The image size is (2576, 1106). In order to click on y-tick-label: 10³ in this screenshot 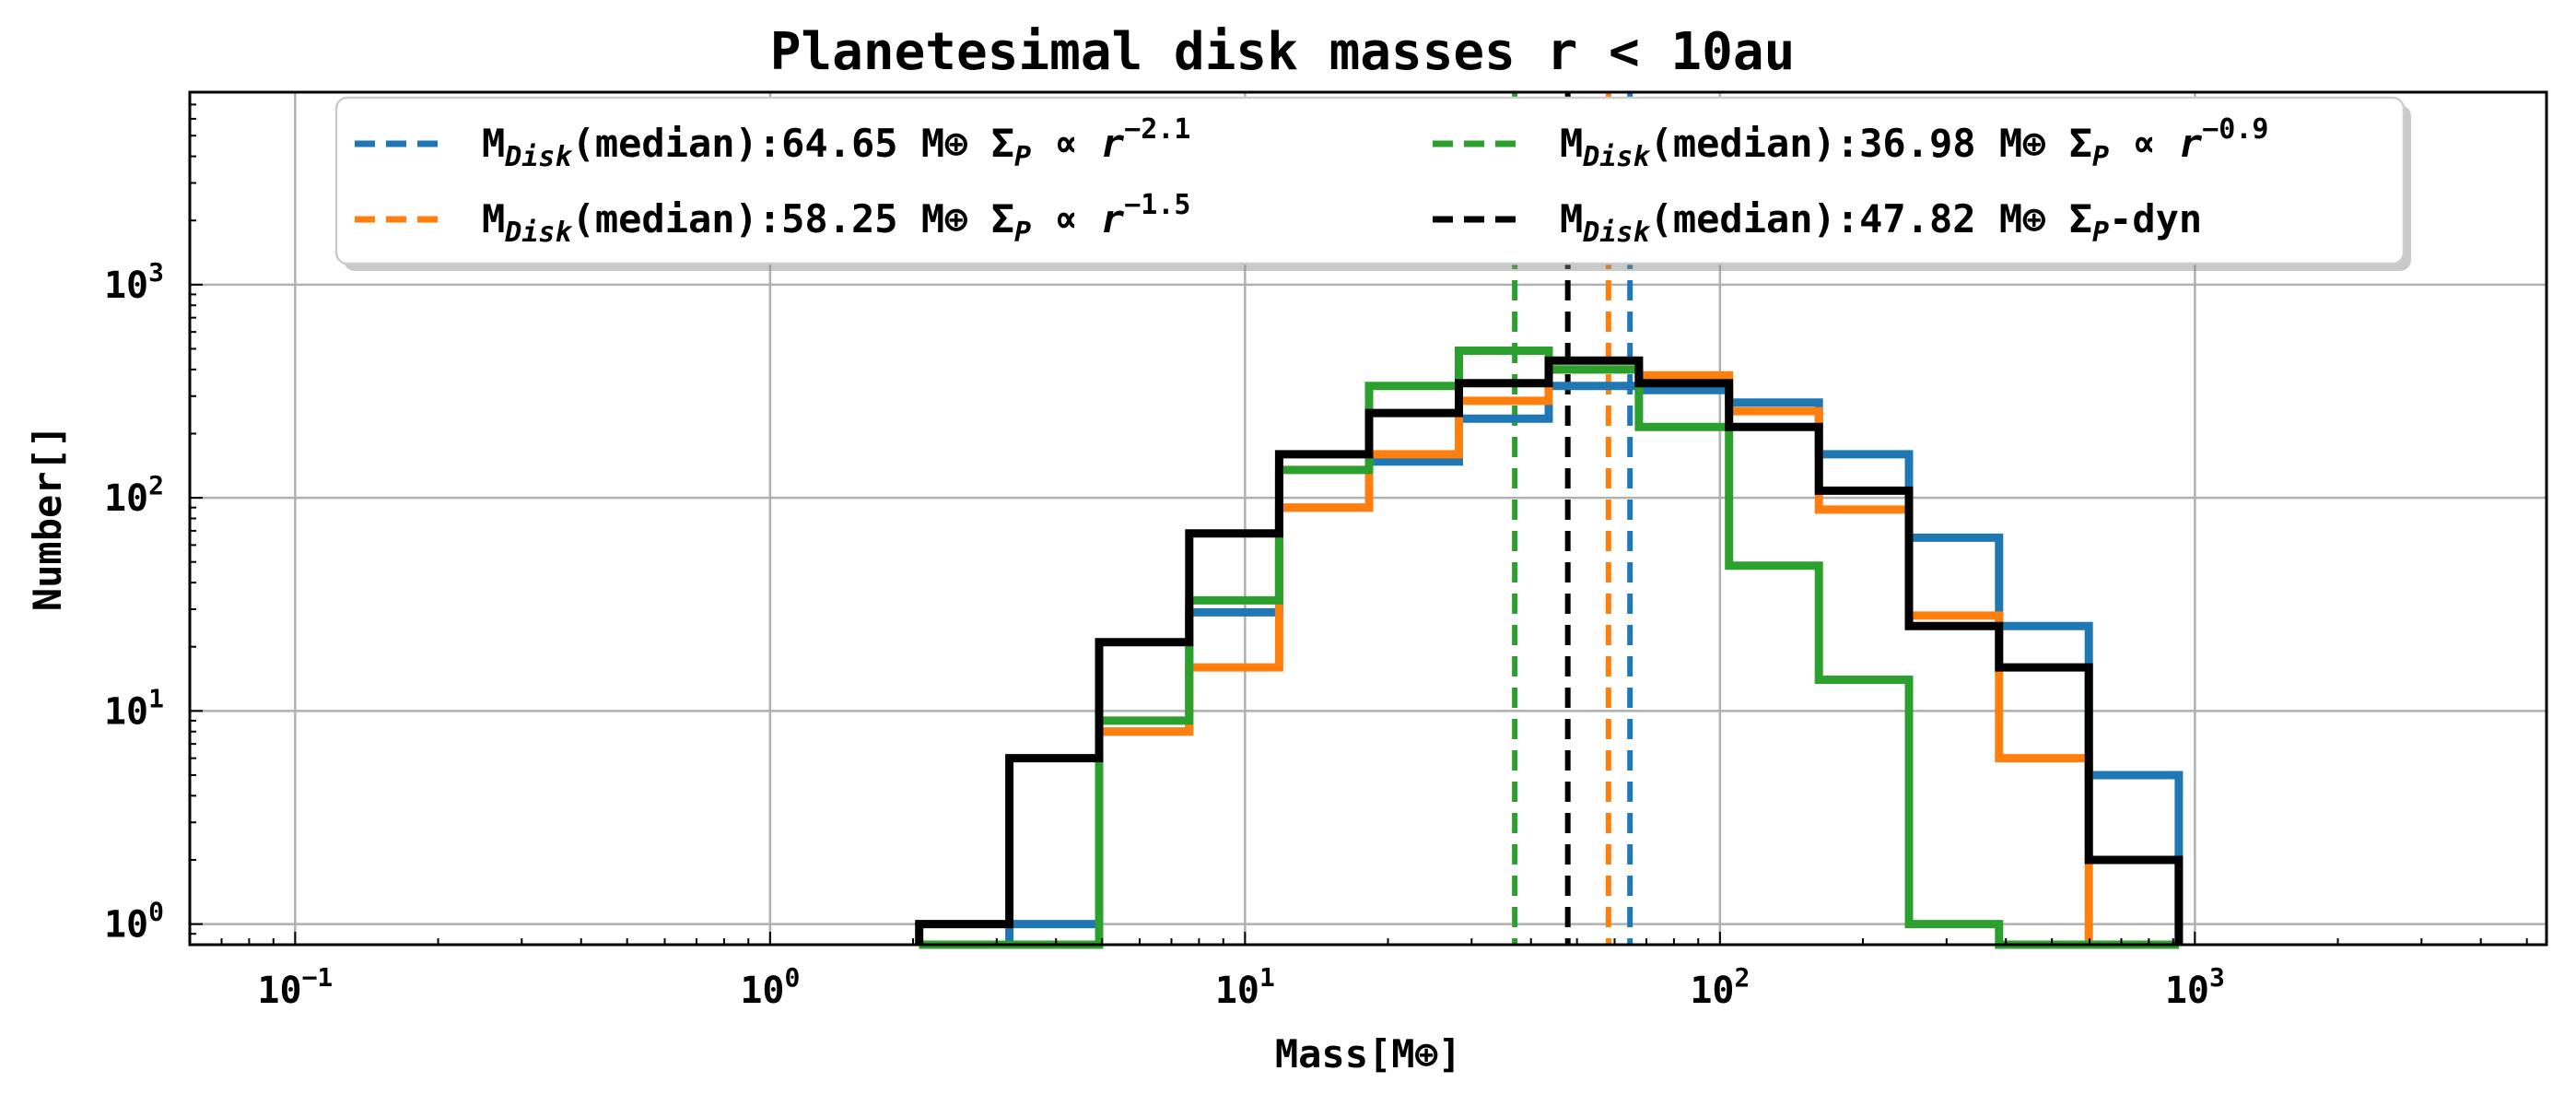, I will do `click(134, 282)`.